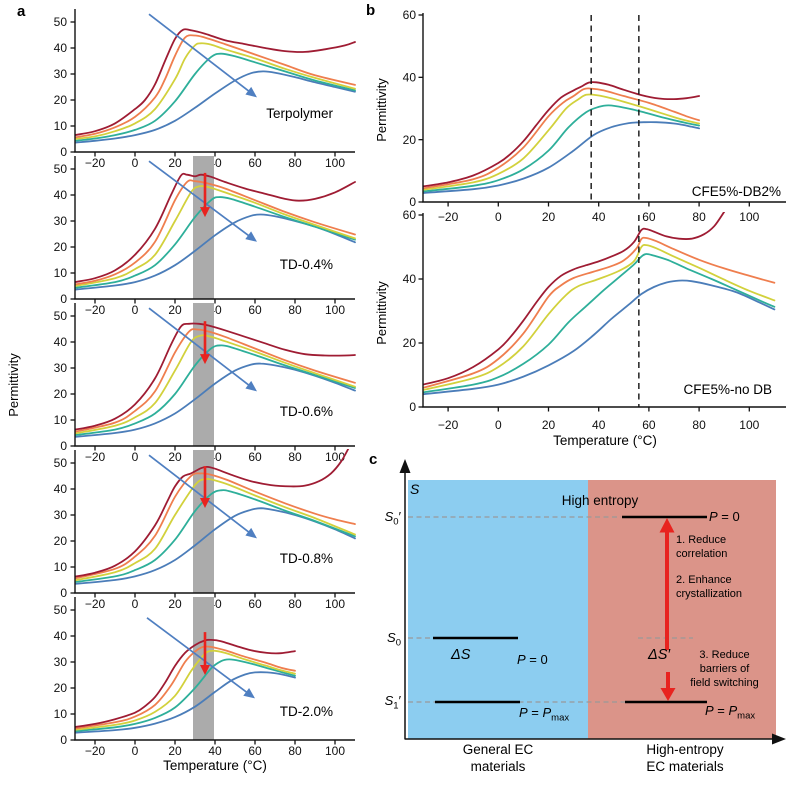 This screenshot has width=798, height=792. I want to click on p-zero-mid-label: P = 0, so click(532, 660).